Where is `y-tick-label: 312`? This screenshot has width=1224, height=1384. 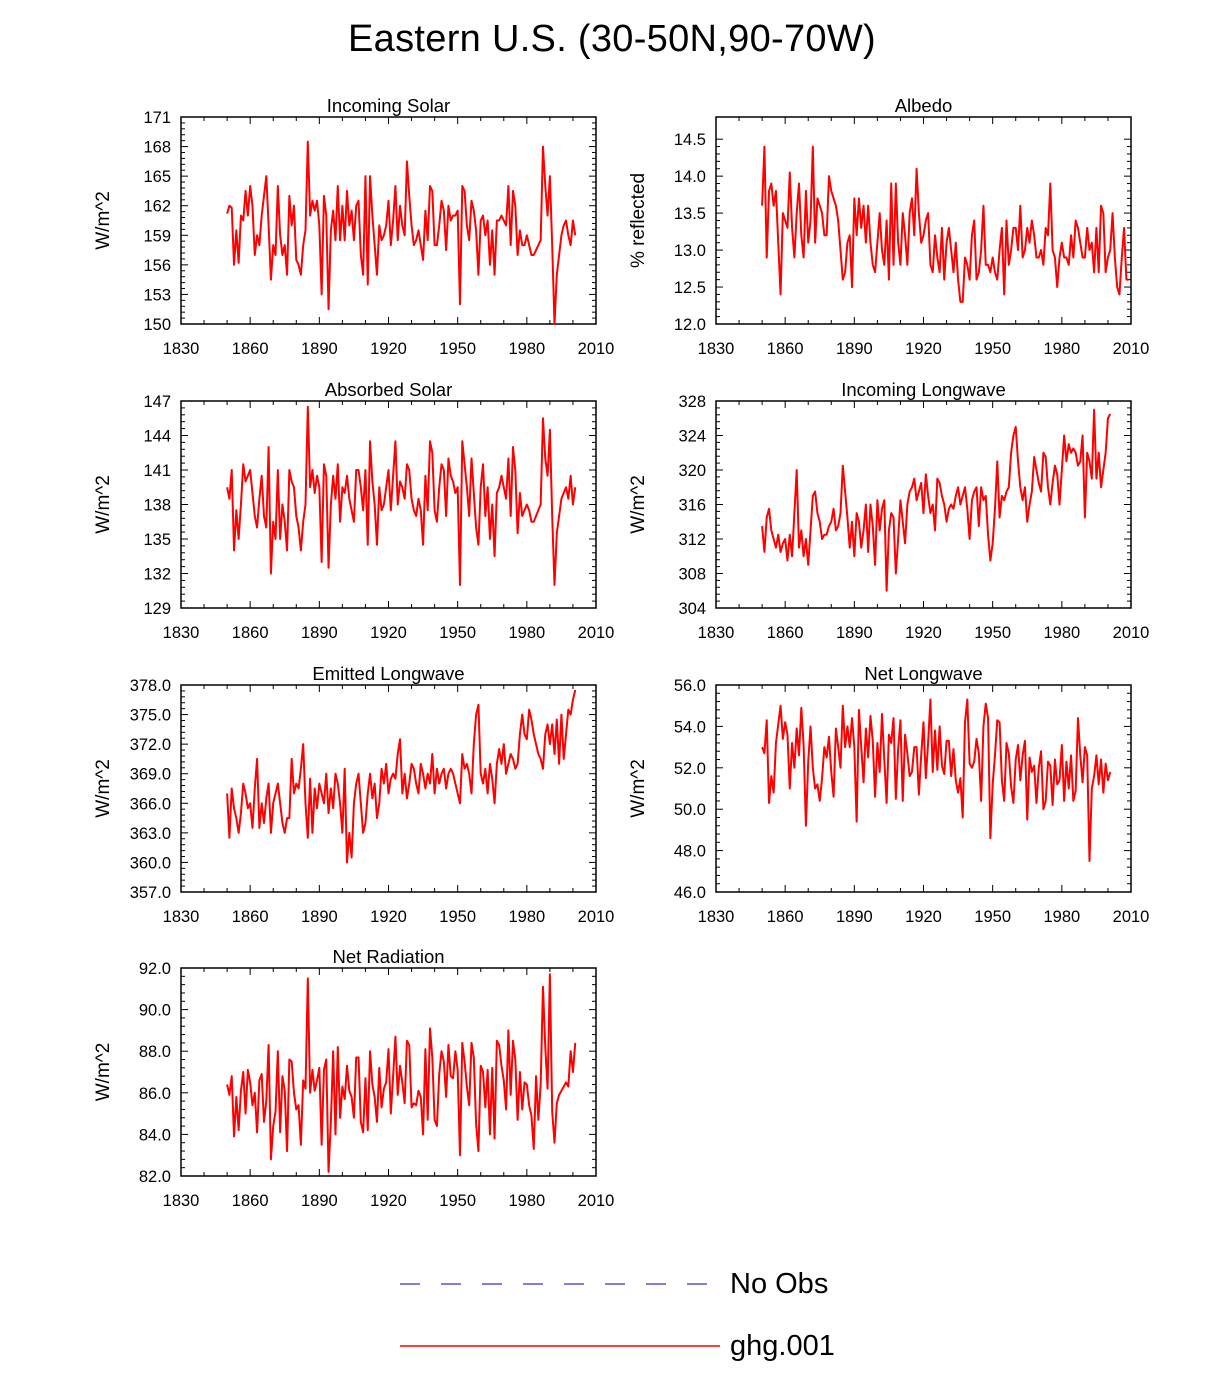
y-tick-label: 312 is located at coordinates (692, 540).